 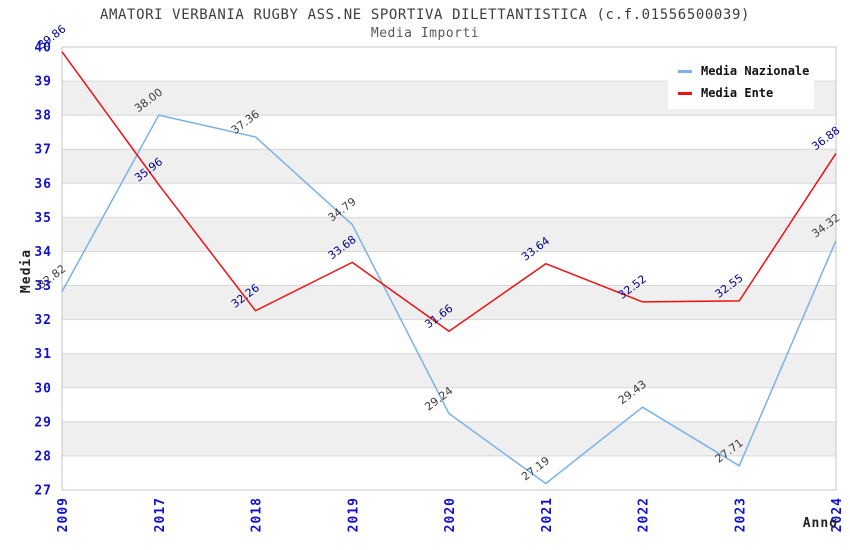 What do you see at coordinates (43, 456) in the screenshot?
I see `y-tick-label: 28` at bounding box center [43, 456].